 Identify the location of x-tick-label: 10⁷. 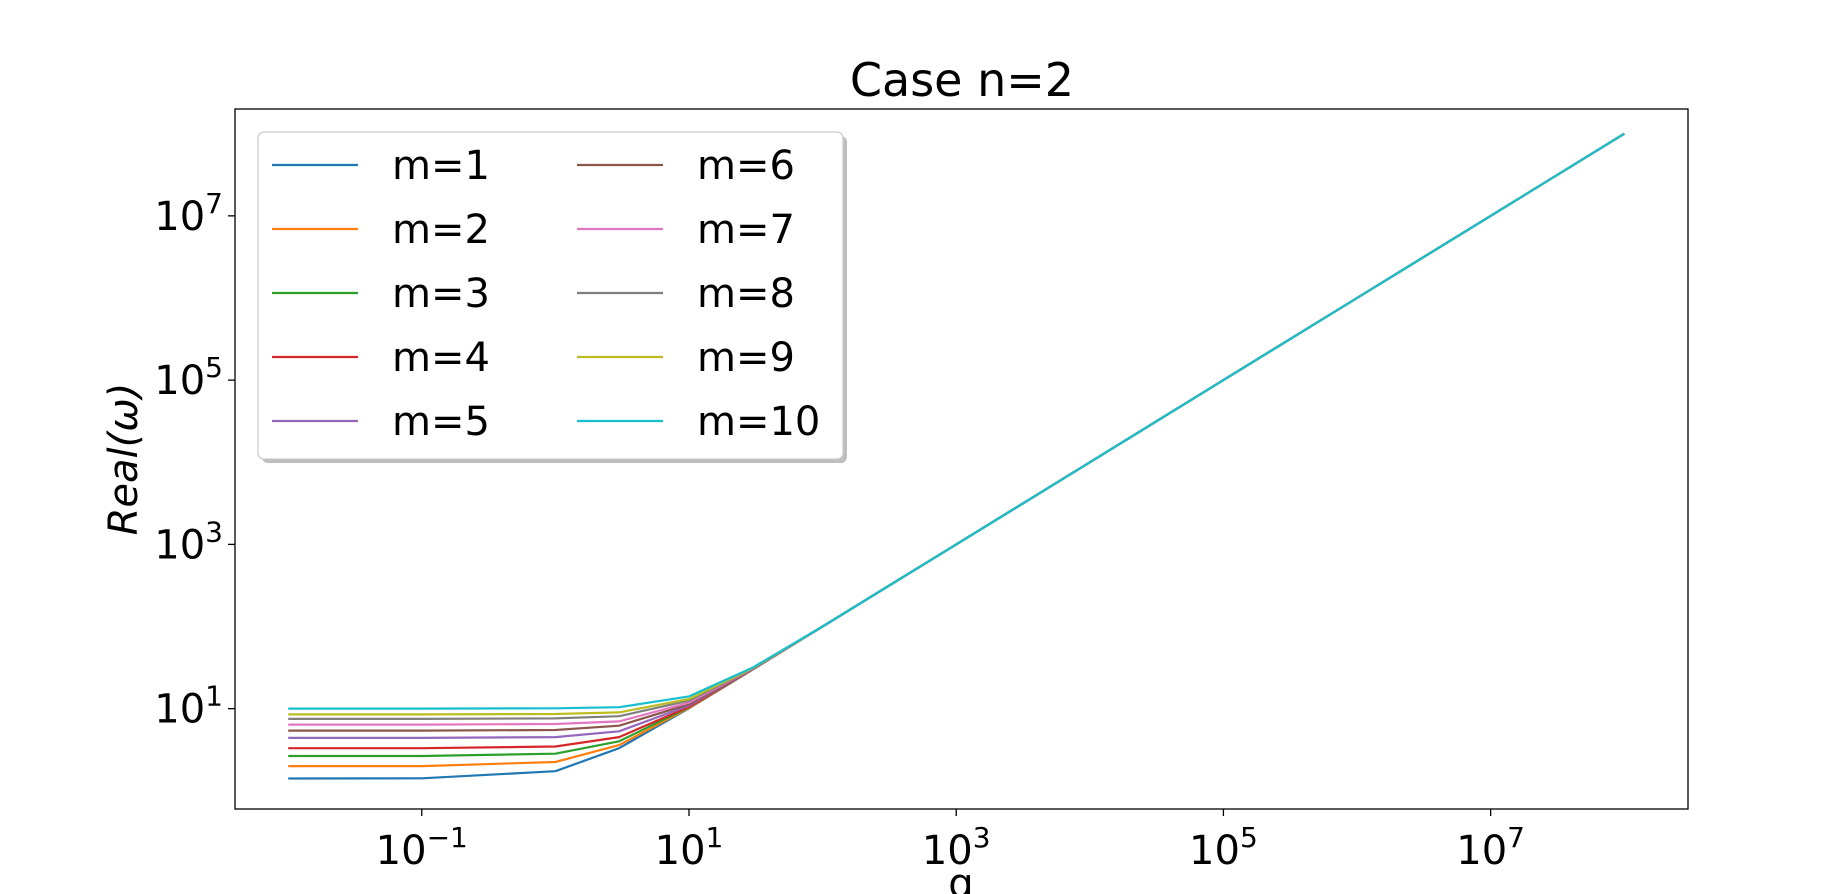
(1490, 847).